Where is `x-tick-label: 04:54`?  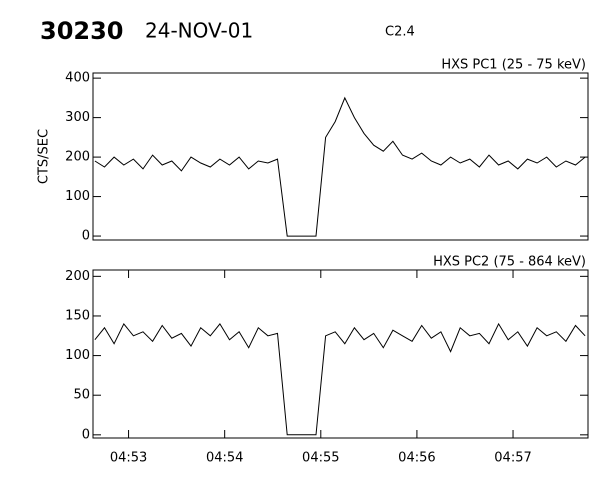
x-tick-label: 04:54 is located at coordinates (224, 458).